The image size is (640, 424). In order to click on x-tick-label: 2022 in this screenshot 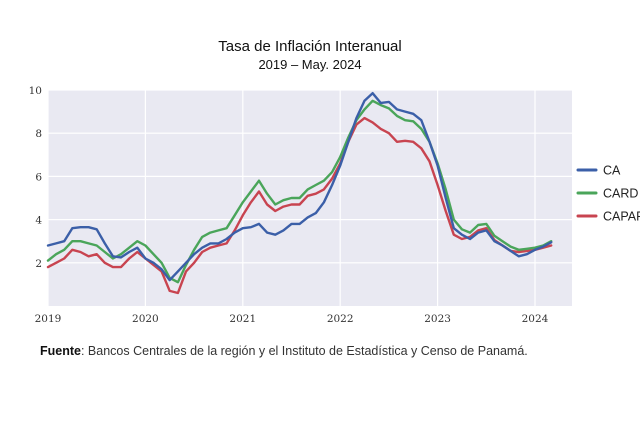, I will do `click(340, 319)`.